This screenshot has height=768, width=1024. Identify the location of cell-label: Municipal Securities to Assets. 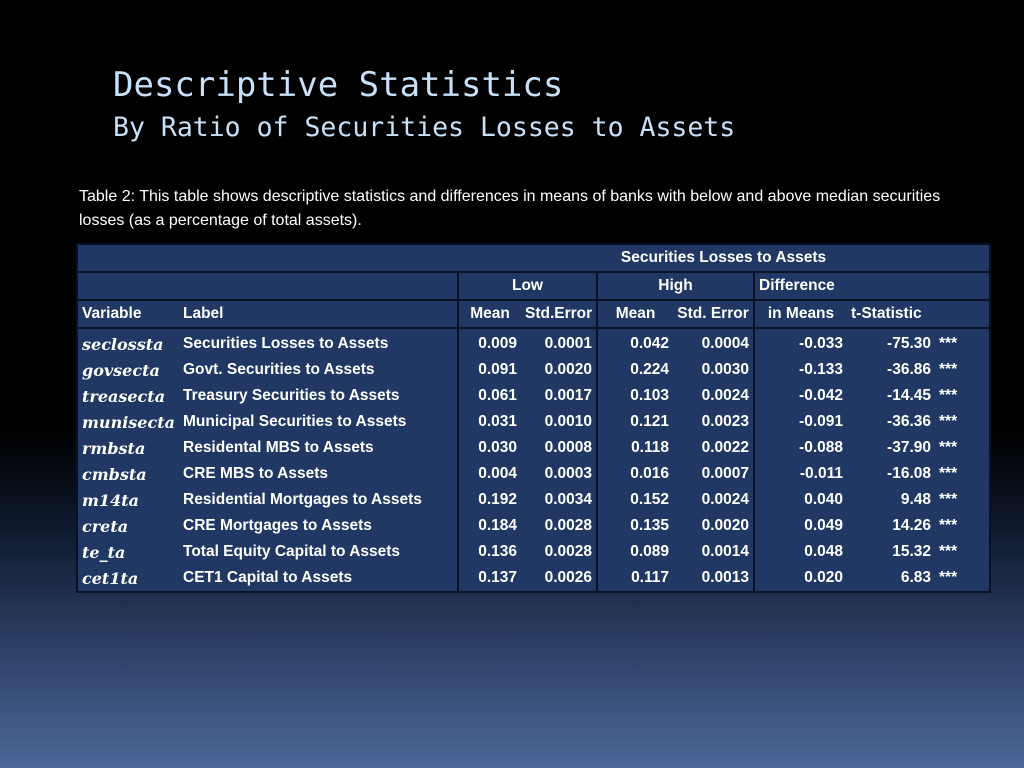
(295, 421).